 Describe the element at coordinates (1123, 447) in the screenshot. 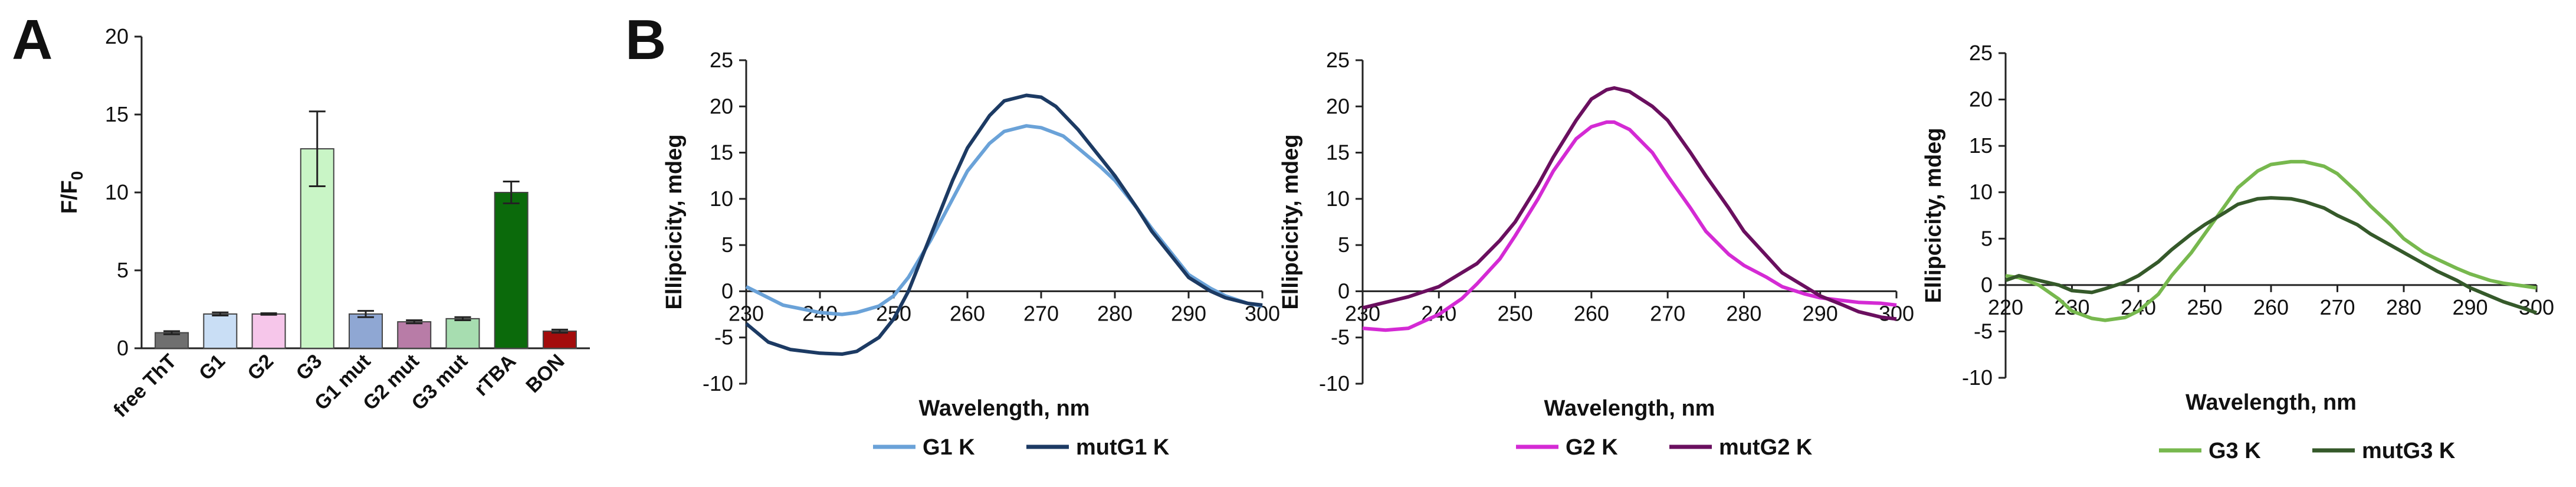

I see `legend-label: mutG1 K` at that location.